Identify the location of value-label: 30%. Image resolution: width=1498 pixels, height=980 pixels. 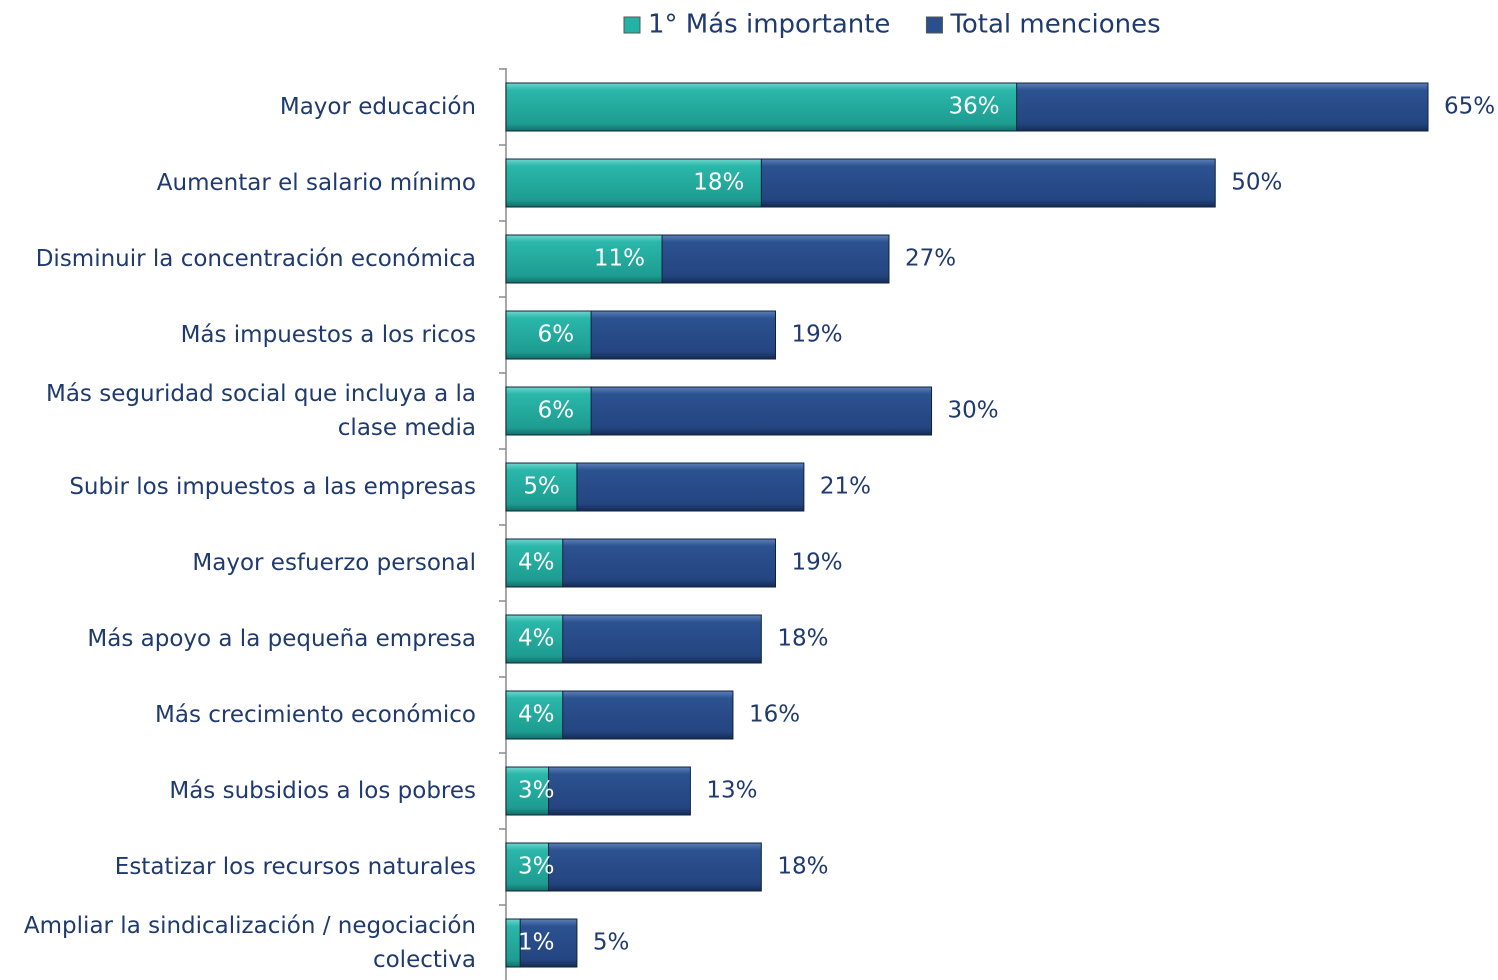
(973, 411).